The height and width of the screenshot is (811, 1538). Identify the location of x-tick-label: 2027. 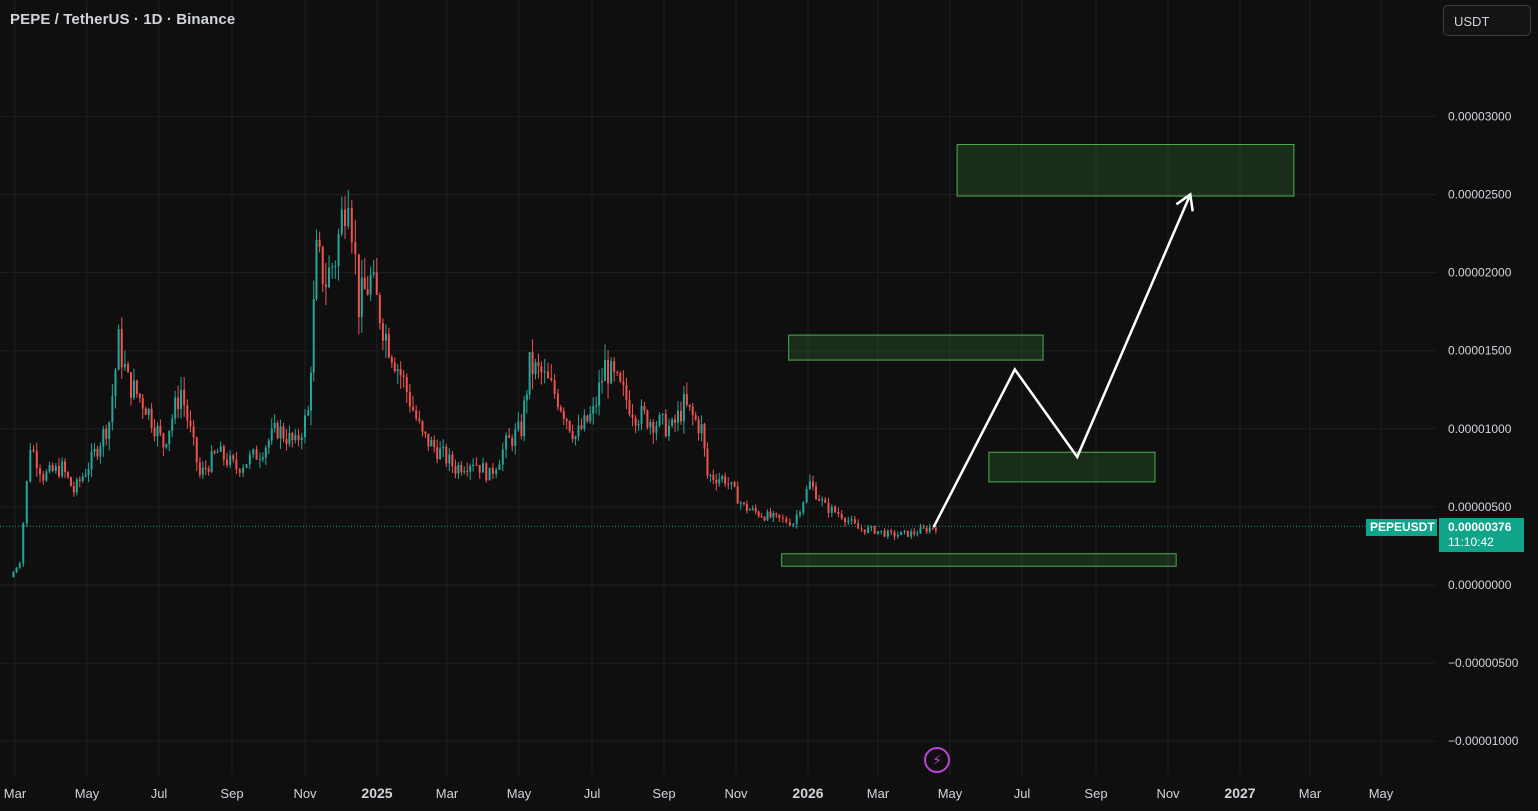
(1239, 793).